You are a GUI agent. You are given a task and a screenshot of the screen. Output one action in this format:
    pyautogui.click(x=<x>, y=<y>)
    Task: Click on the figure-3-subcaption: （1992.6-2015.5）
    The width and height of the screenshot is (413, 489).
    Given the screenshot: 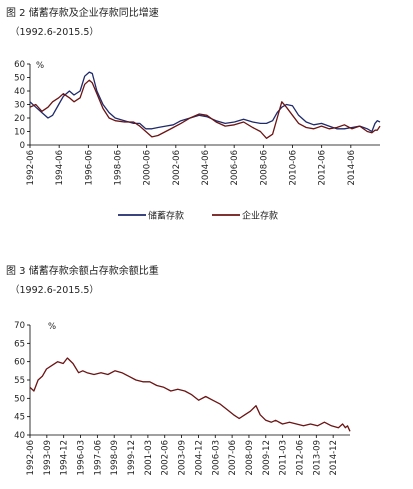 What is the action you would take?
    pyautogui.click(x=54, y=290)
    